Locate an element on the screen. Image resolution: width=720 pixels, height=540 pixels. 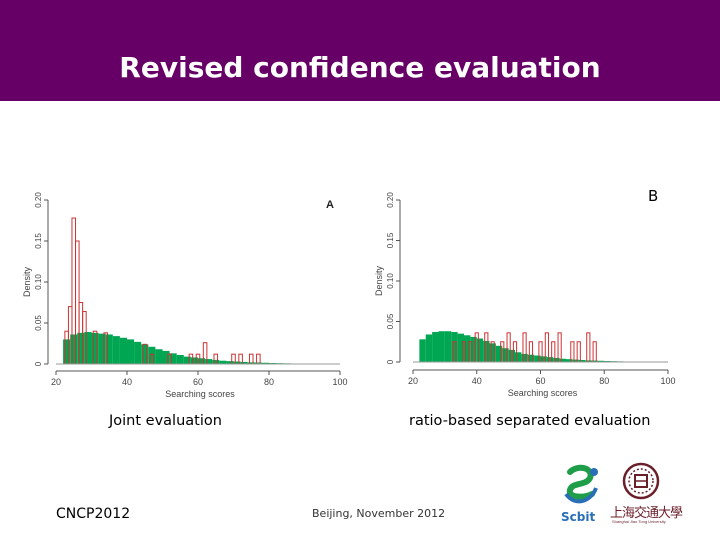
slide-title: Revised confidence evaluation is located at coordinates (360, 67).